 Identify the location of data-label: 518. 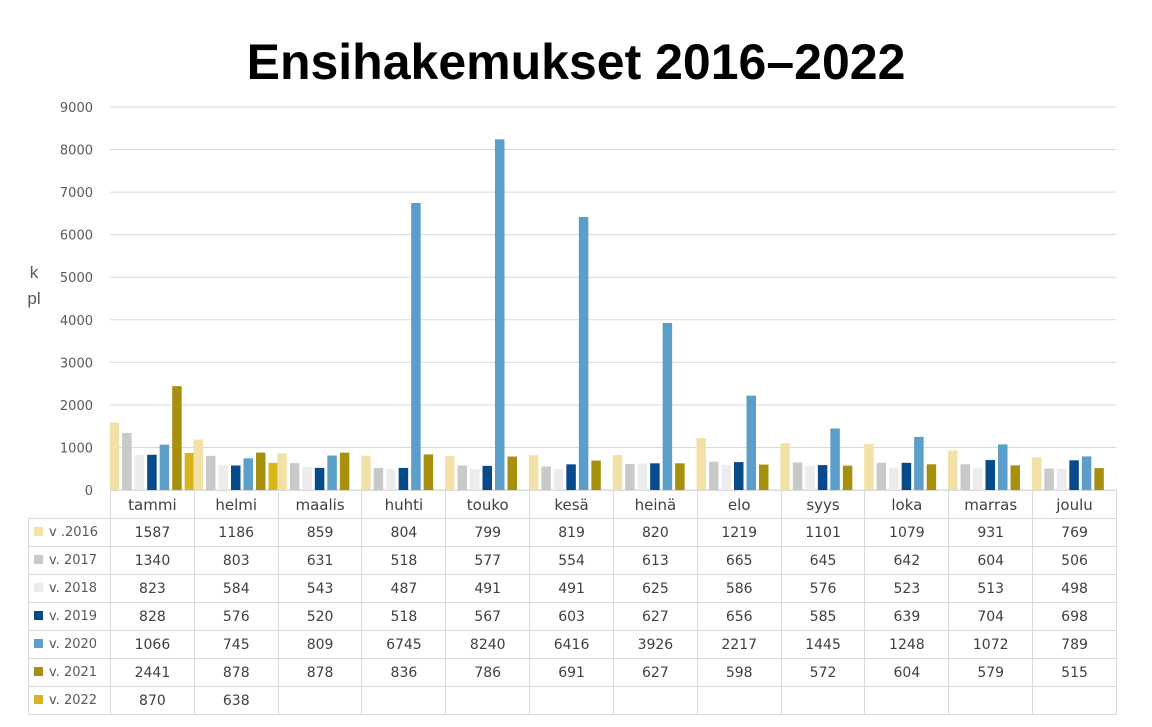
(404, 616).